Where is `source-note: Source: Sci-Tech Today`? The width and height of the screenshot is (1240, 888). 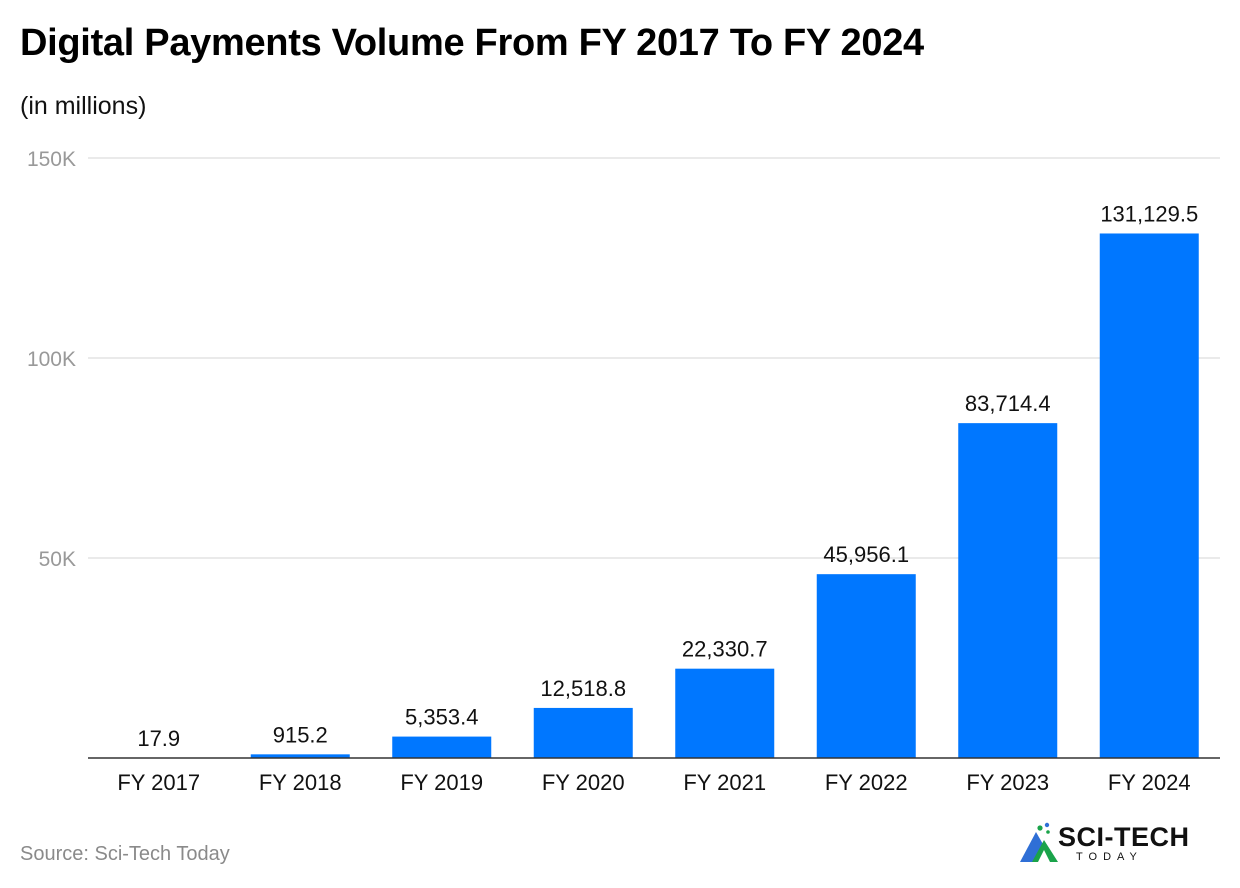
source-note: Source: Sci-Tech Today is located at coordinates (125, 854).